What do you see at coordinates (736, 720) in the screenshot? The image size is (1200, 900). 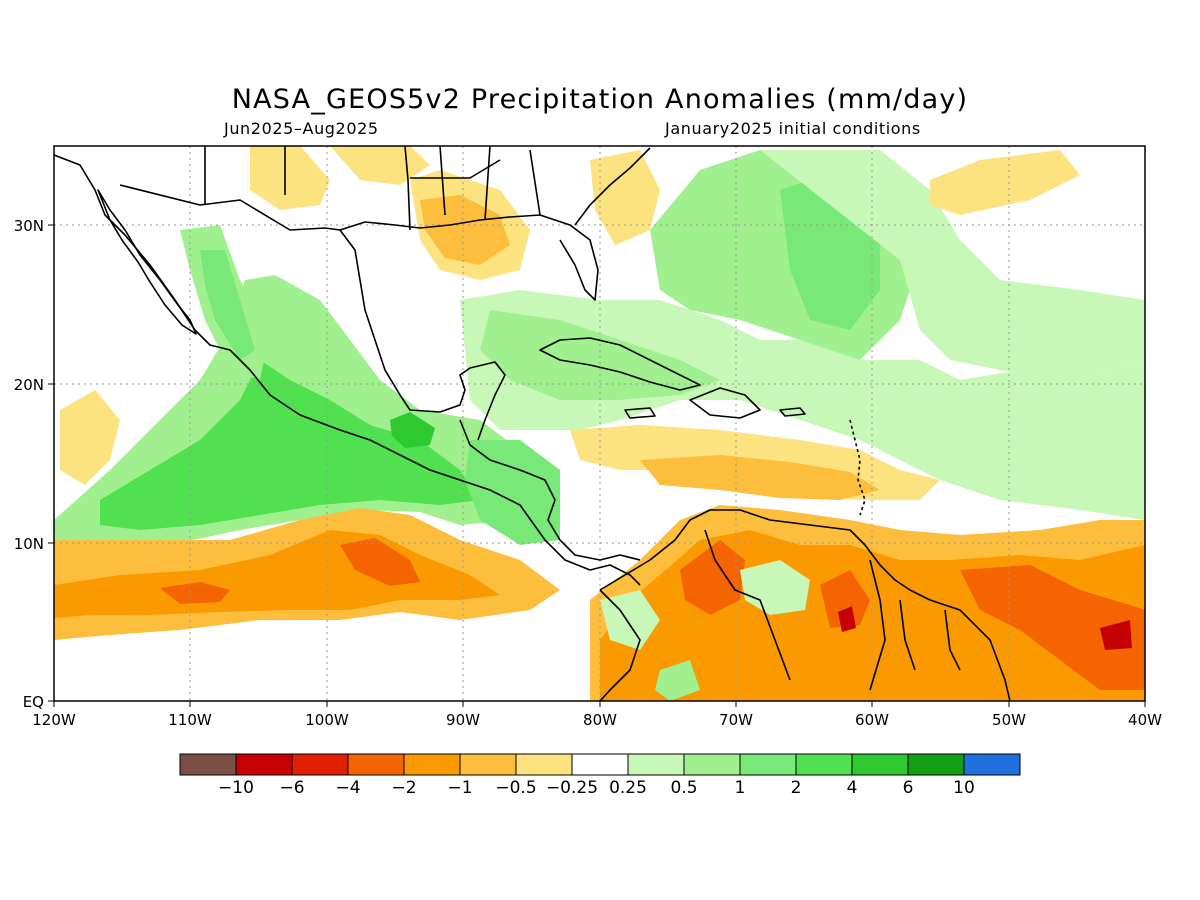 I see `lon-label: 70W` at bounding box center [736, 720].